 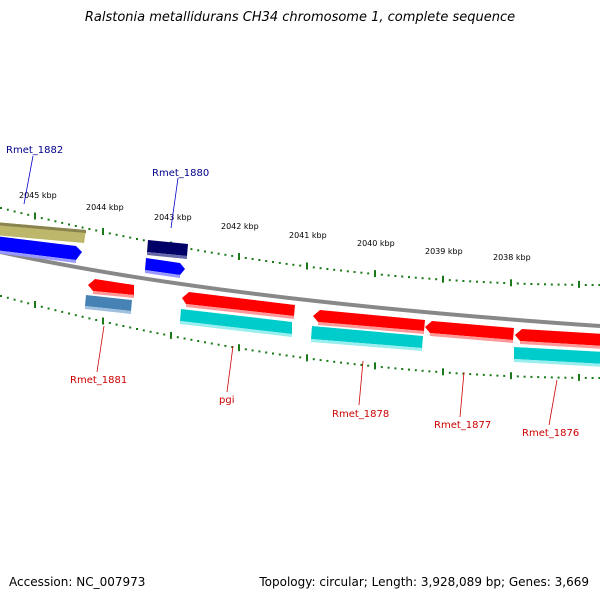 I want to click on gene-rmet-1882-feature, so click(x=43, y=232).